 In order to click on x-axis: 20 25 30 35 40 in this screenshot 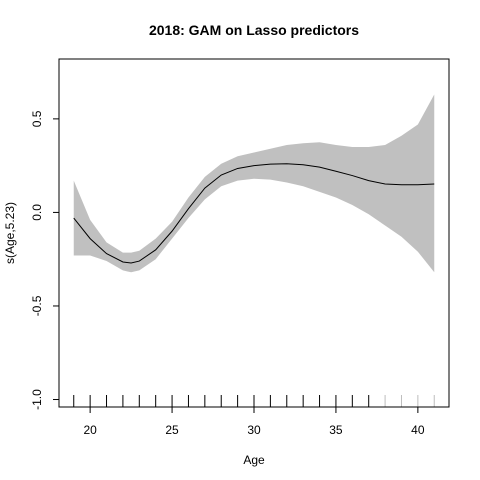, I will do `click(254, 422)`.